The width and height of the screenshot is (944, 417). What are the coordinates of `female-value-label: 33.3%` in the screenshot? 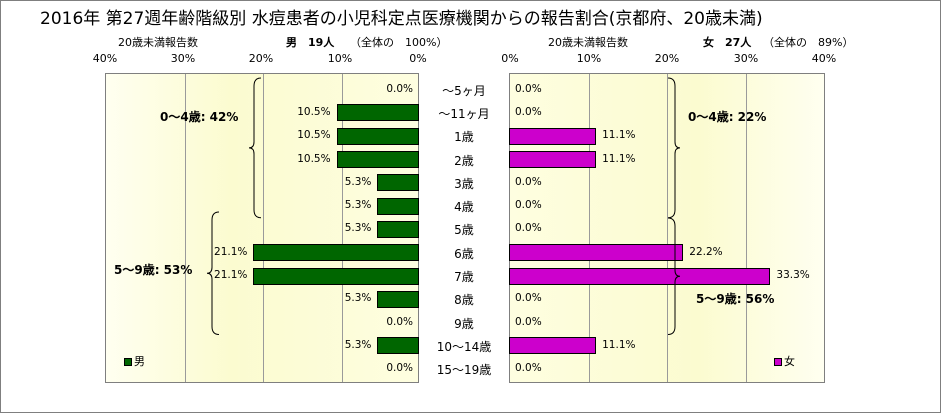 It's located at (793, 275).